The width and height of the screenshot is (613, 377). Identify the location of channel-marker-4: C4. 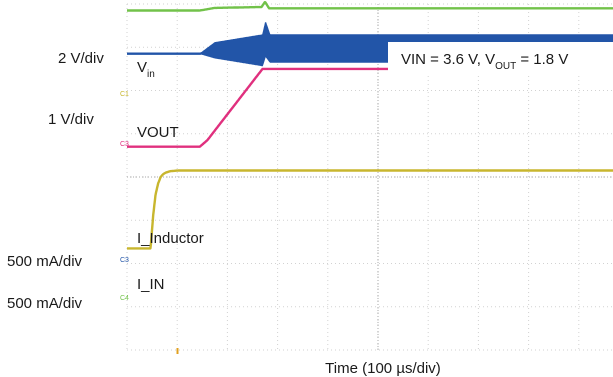
(124, 298).